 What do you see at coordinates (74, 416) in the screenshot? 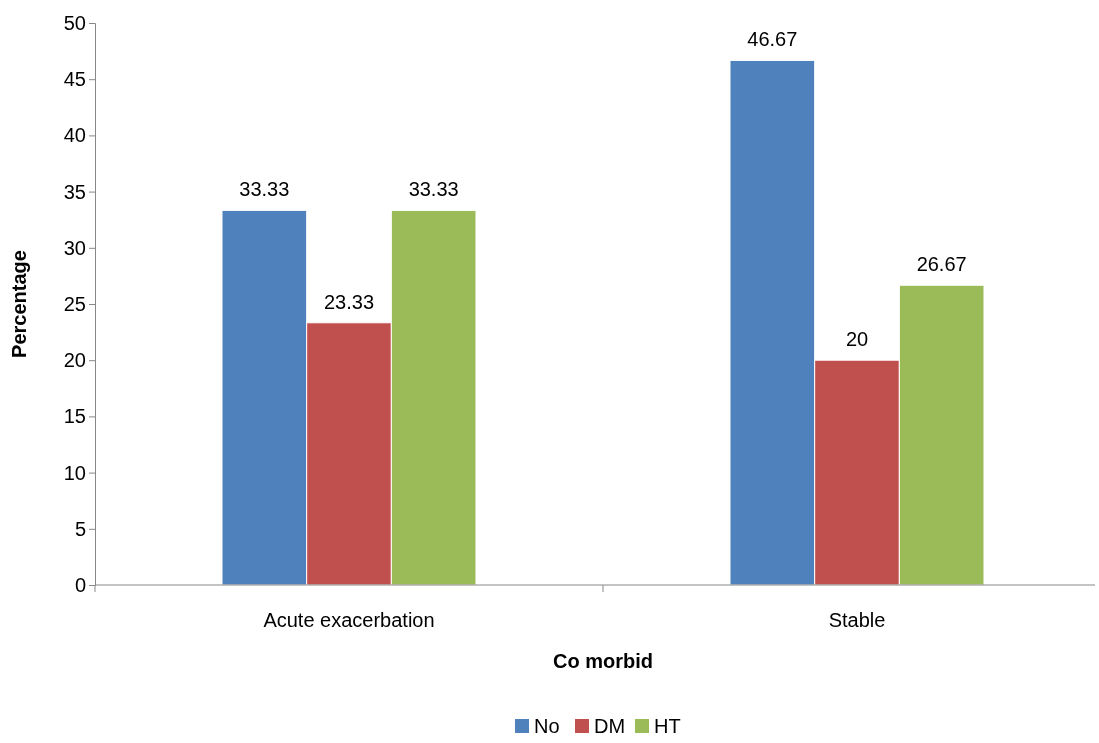
I see `y-tick-label: 15` at bounding box center [74, 416].